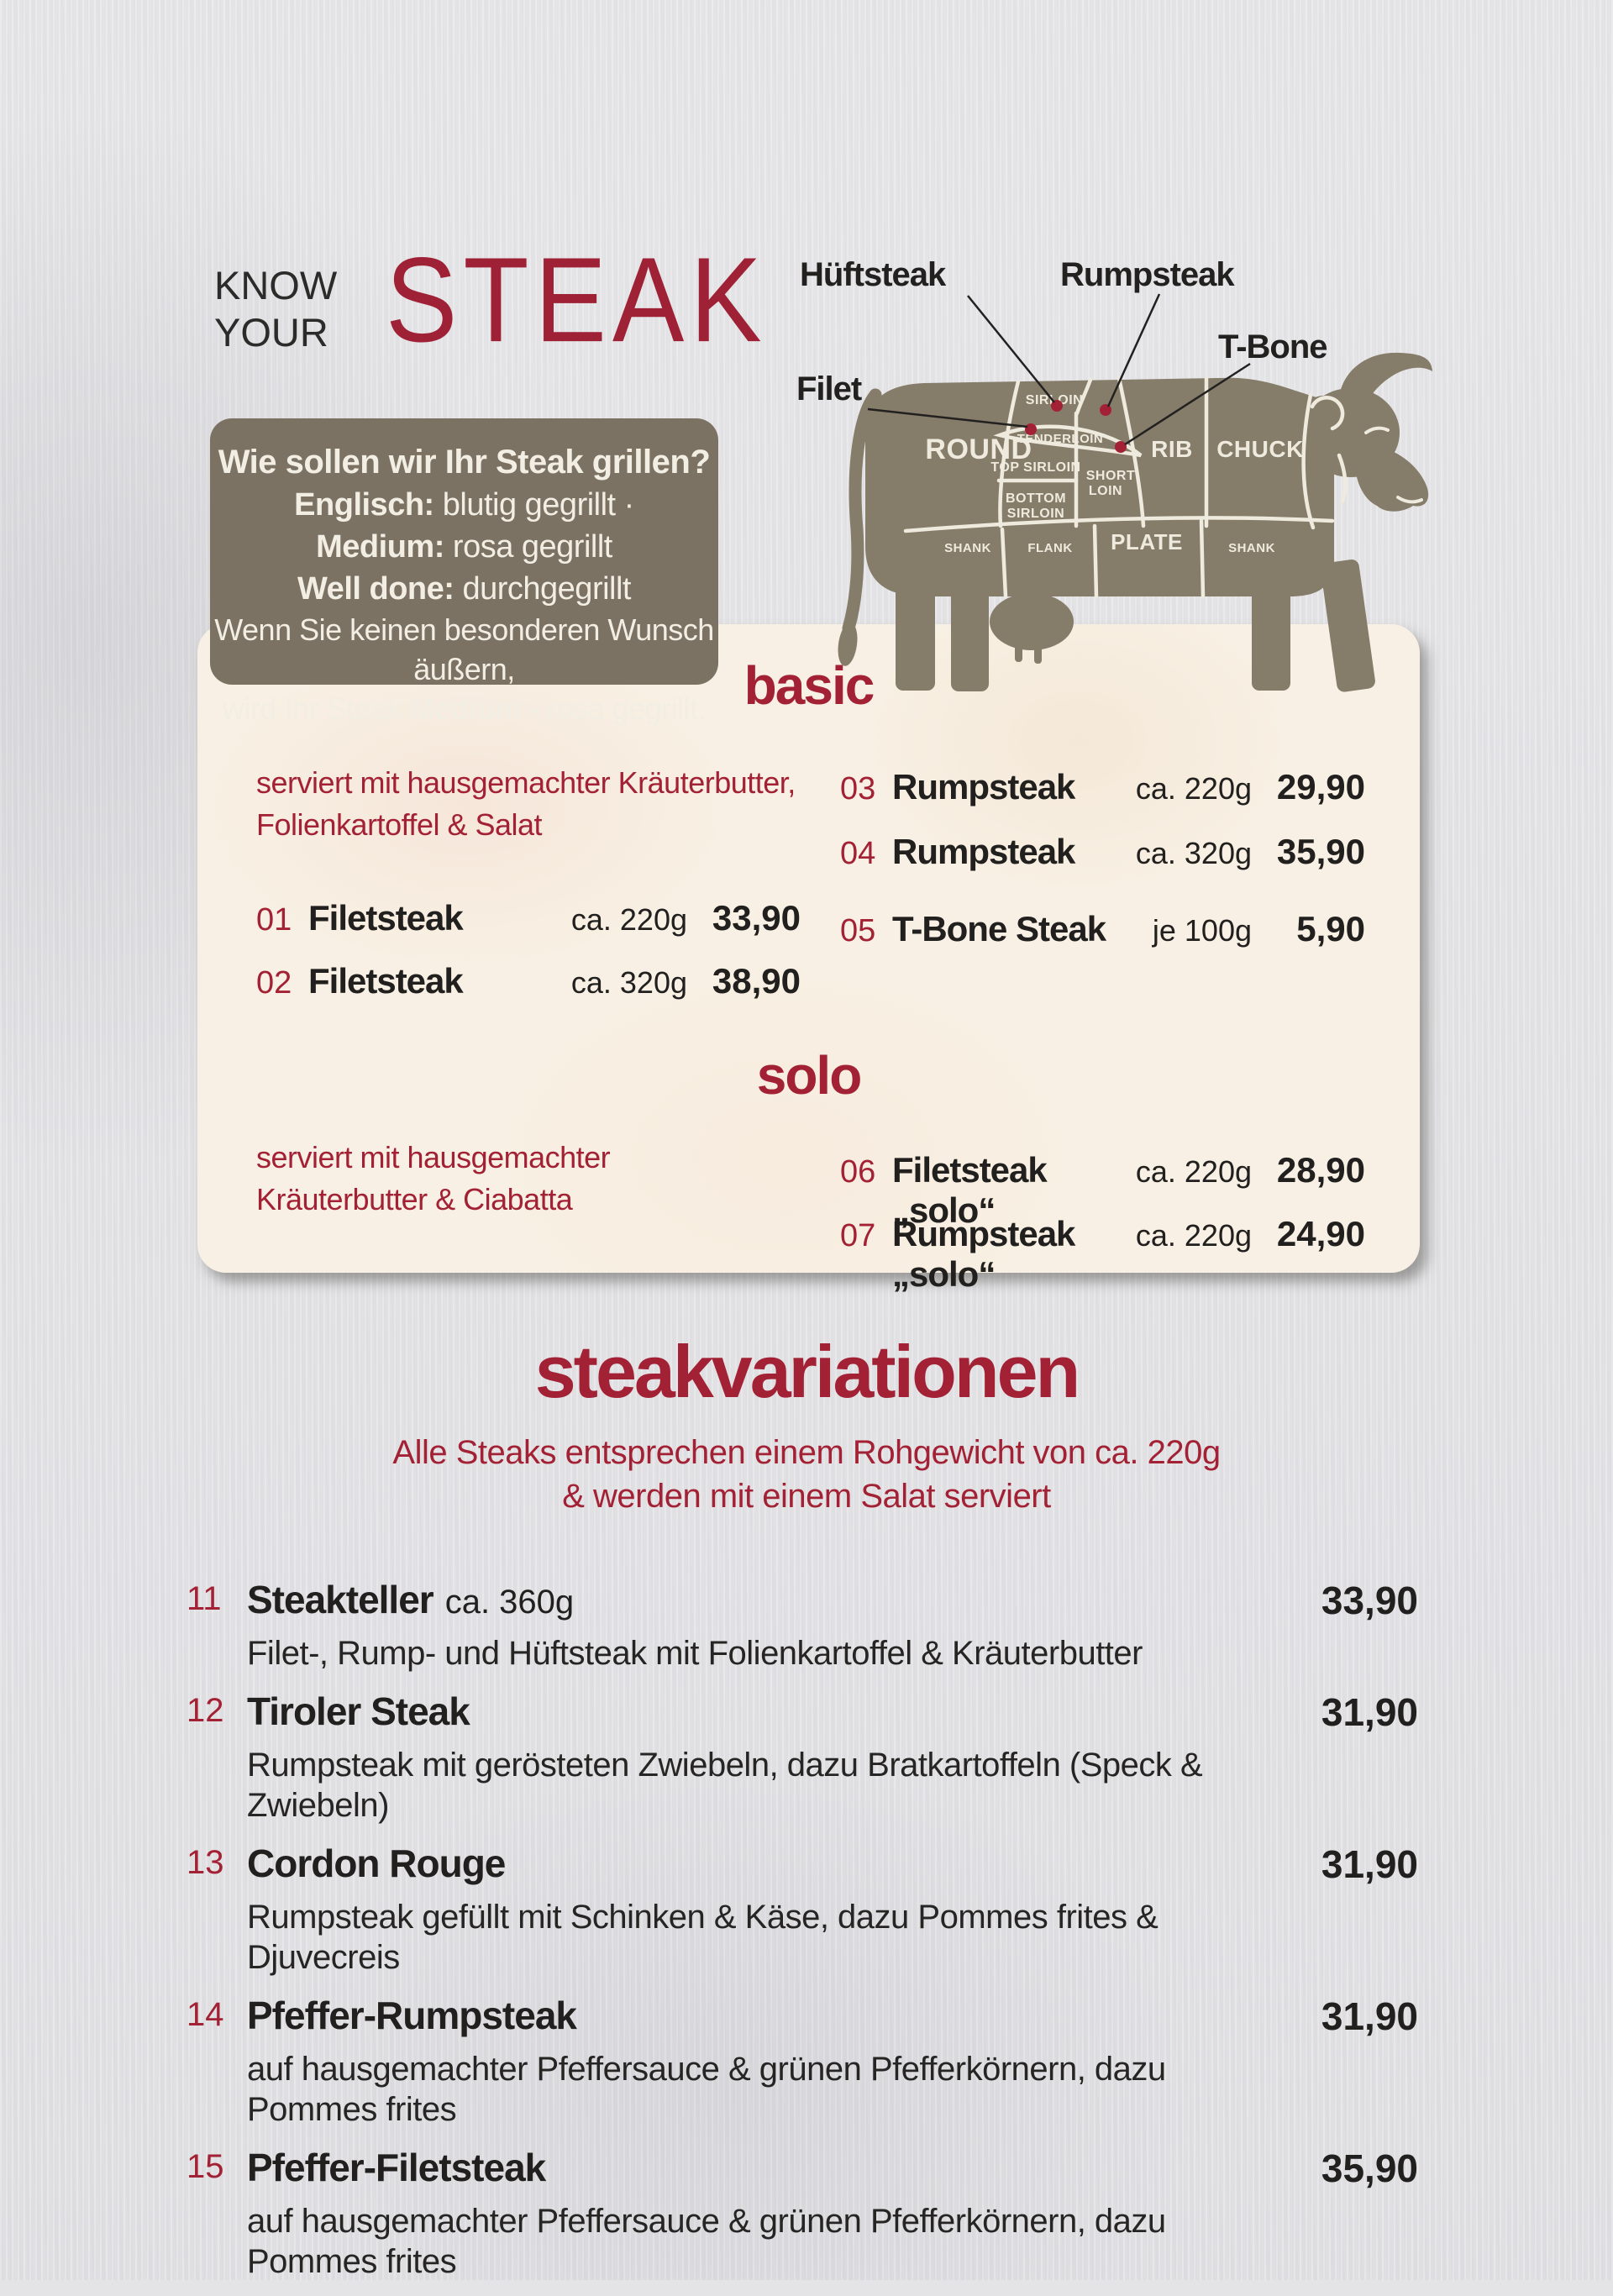 This screenshot has height=2296, width=1613. Describe the element at coordinates (1031, 429) in the screenshot. I see `marker-filet` at that location.